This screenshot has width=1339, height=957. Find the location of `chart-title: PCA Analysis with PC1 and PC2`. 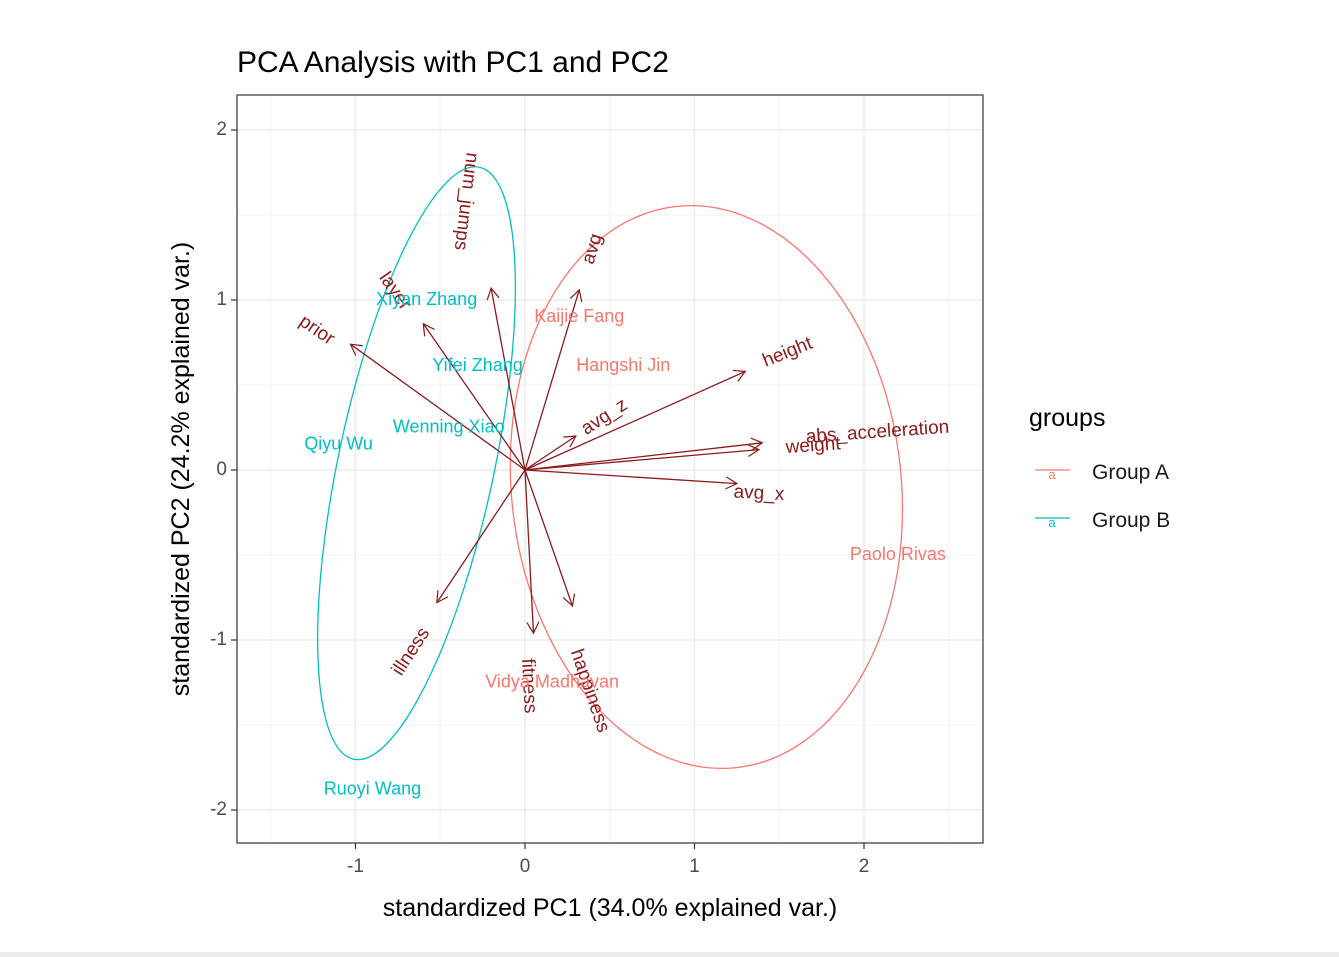

chart-title: PCA Analysis with PC1 and PC2 is located at coordinates (453, 62).